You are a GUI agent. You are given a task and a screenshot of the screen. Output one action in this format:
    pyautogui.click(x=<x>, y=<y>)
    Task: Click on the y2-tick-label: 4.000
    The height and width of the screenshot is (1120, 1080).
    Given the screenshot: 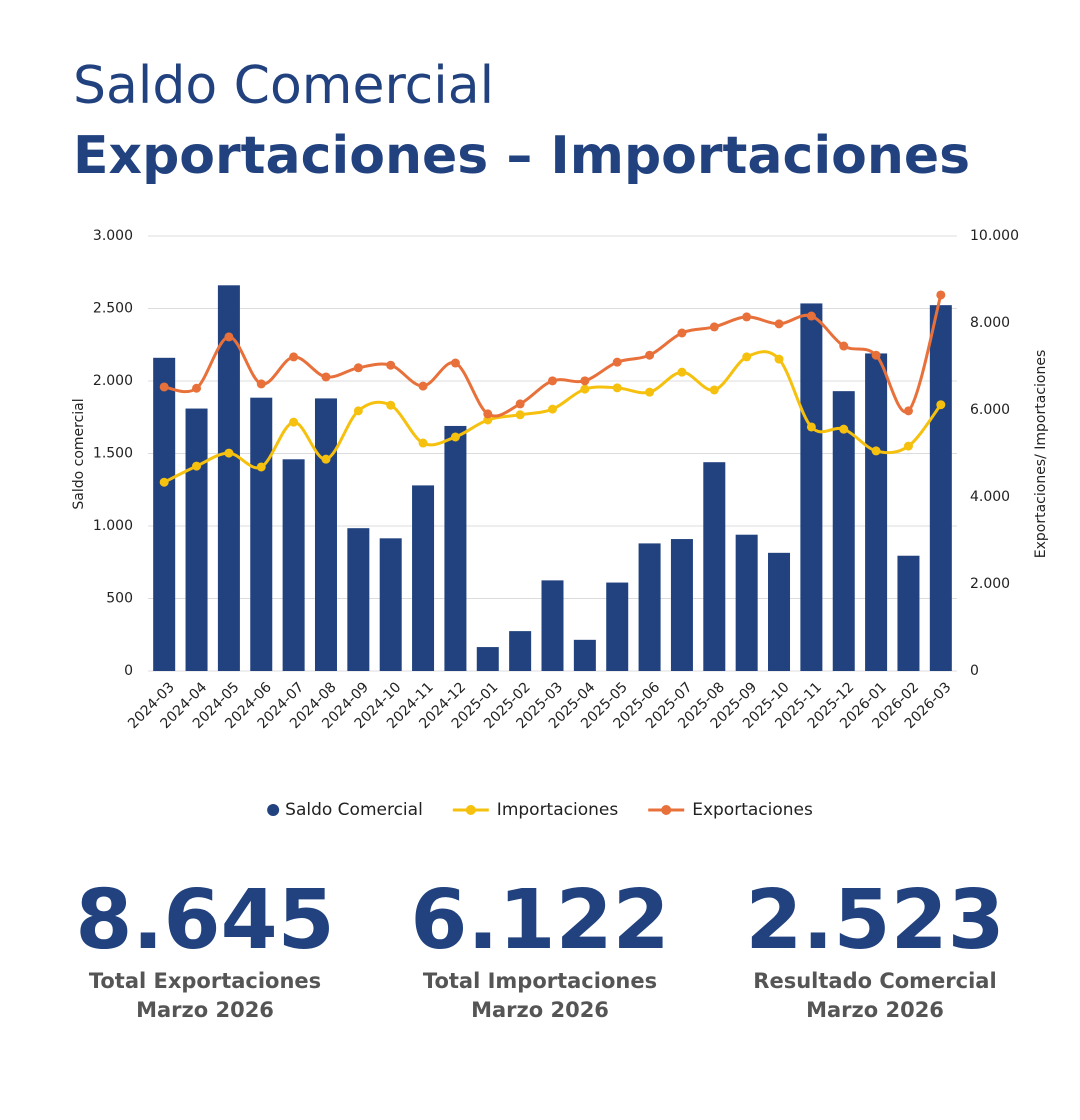 What is the action you would take?
    pyautogui.click(x=990, y=497)
    